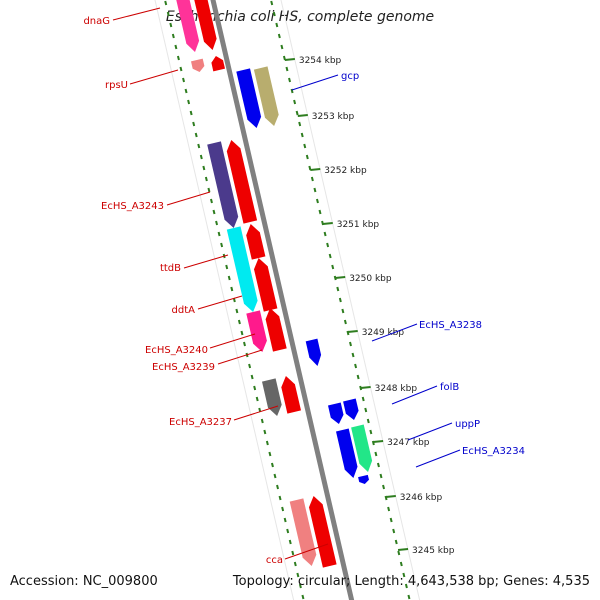 The height and width of the screenshot is (600, 600). Describe the element at coordinates (206, 261) in the screenshot. I see `gene-label-ttdB-leader` at that location.